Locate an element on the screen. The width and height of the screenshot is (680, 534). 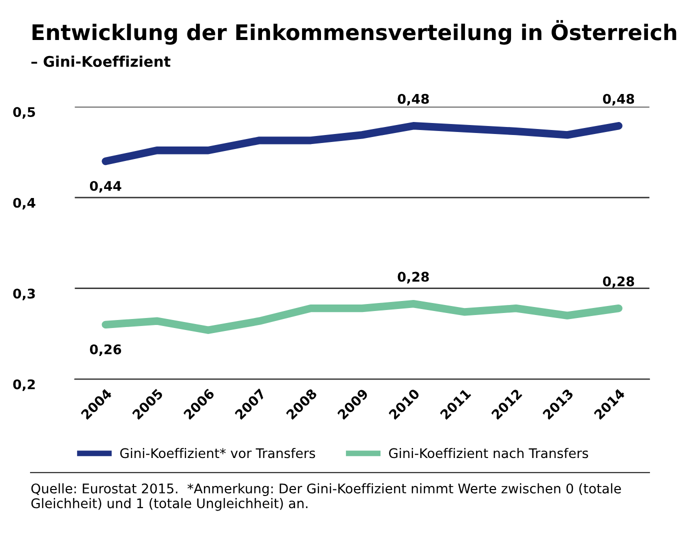
legend-label: Gini-Koeffizient* vor Transfers is located at coordinates (218, 453).